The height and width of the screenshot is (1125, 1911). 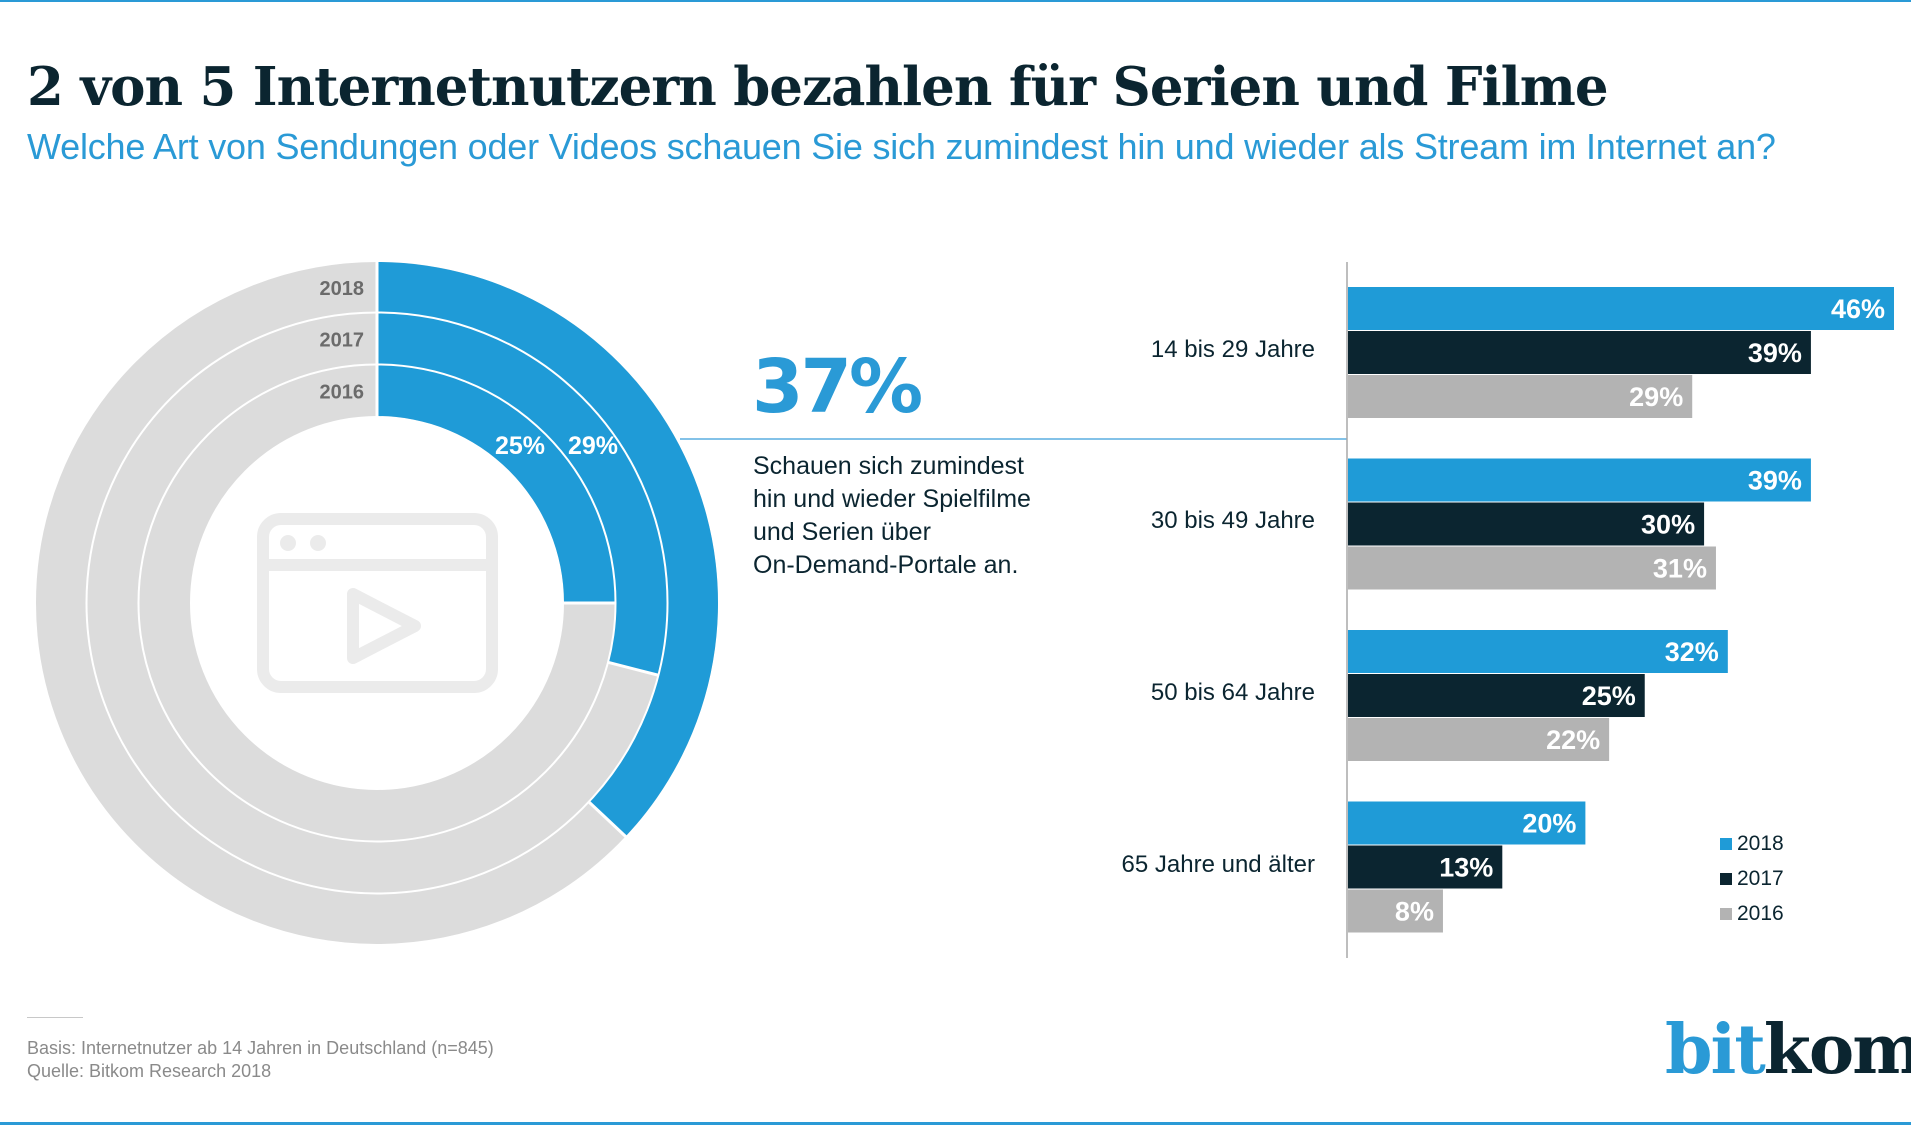 I want to click on description-line: und Serien über, so click(x=842, y=532).